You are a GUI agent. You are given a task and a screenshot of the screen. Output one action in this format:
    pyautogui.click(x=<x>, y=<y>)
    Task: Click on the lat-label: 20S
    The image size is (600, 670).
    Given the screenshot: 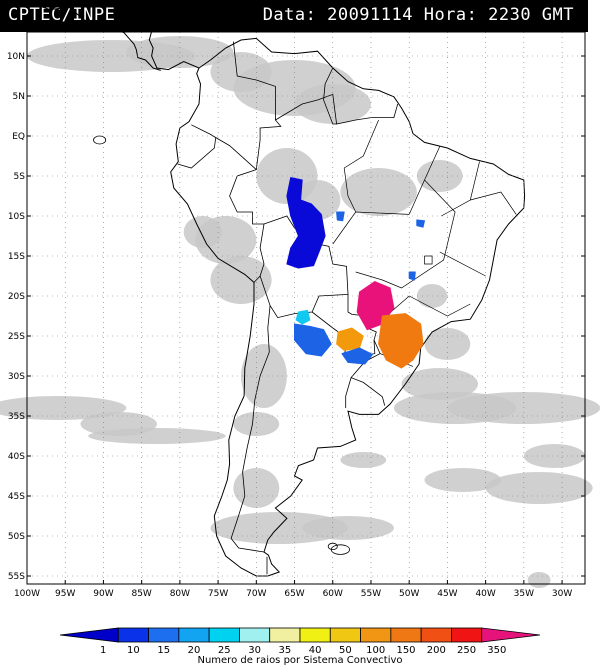 What is the action you would take?
    pyautogui.click(x=16, y=297)
    